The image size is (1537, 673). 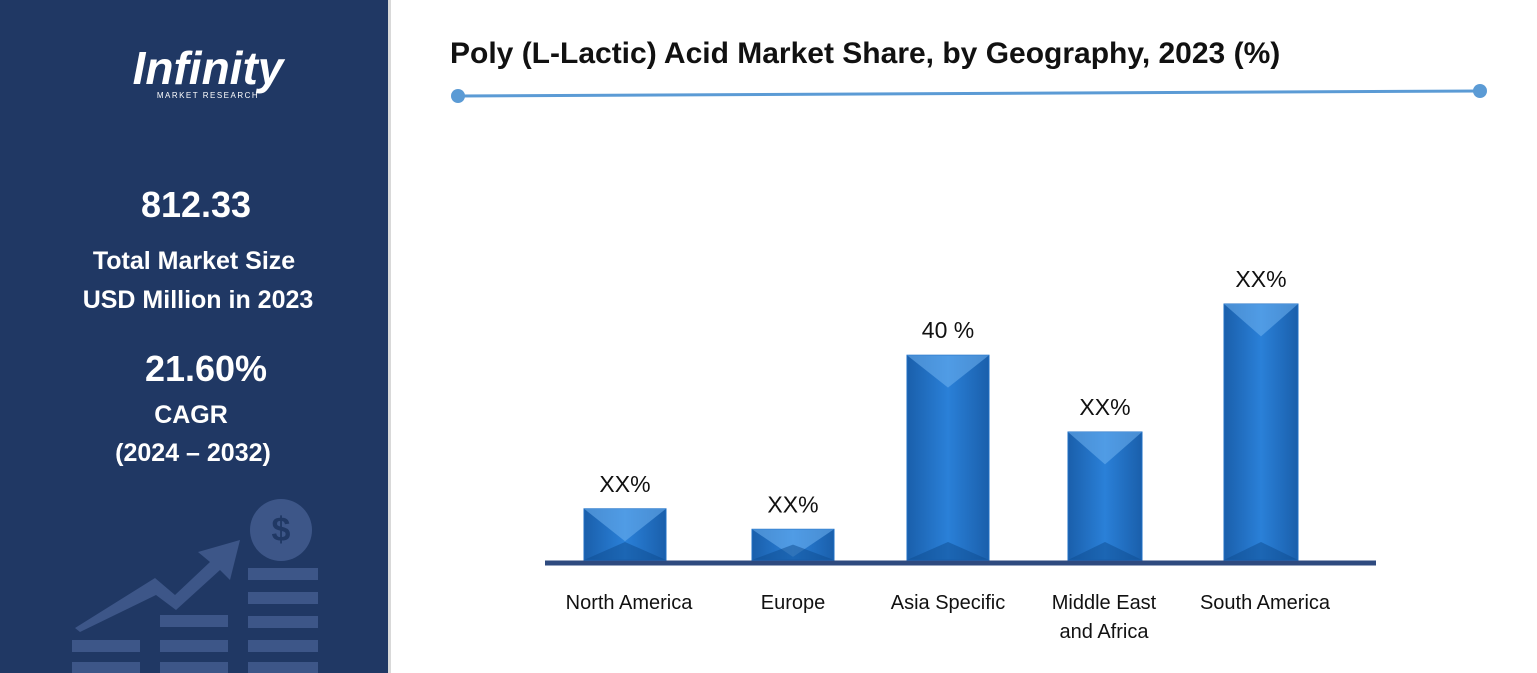 What do you see at coordinates (629, 603) in the screenshot?
I see `x-tick-label: North America` at bounding box center [629, 603].